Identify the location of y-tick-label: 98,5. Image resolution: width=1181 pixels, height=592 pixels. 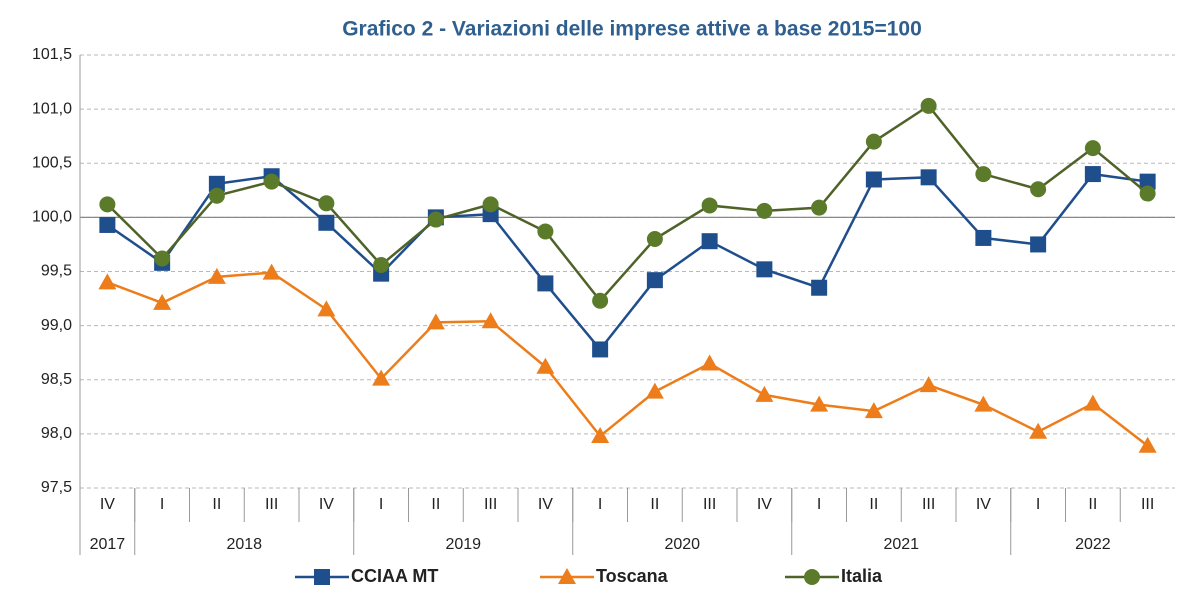
(56, 379).